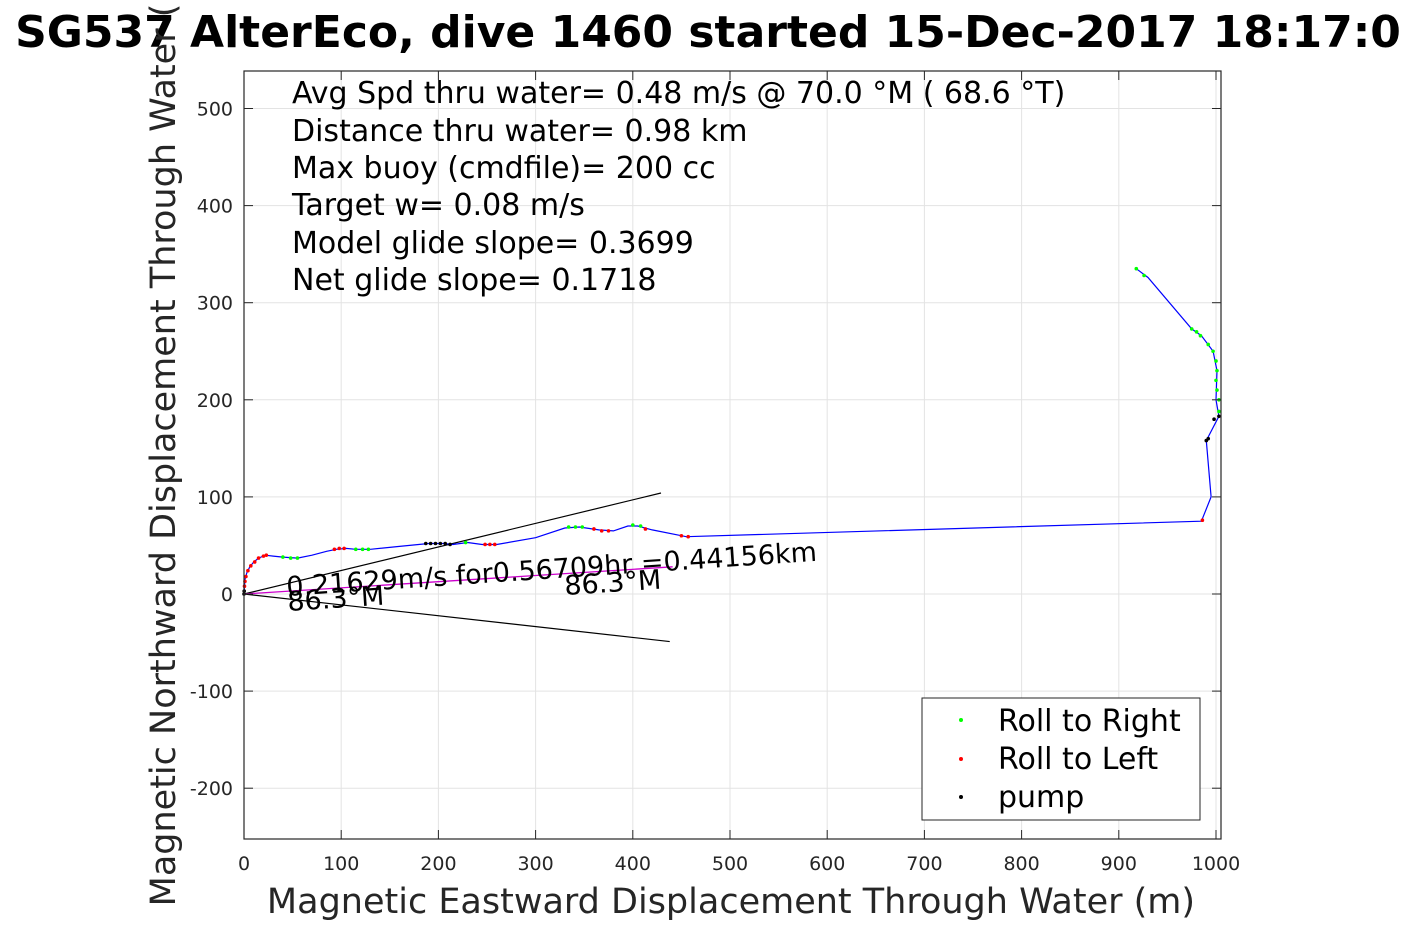 The height and width of the screenshot is (945, 1417). I want to click on x-tick-label: 900, so click(1119, 864).